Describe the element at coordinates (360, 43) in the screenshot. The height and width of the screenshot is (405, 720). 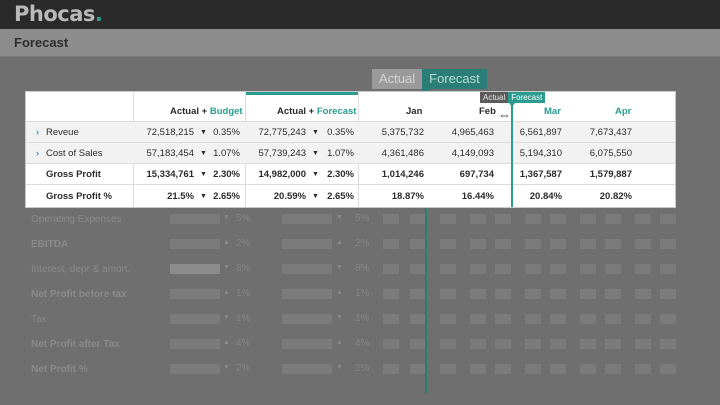
I see `title-bar: Forecast` at that location.